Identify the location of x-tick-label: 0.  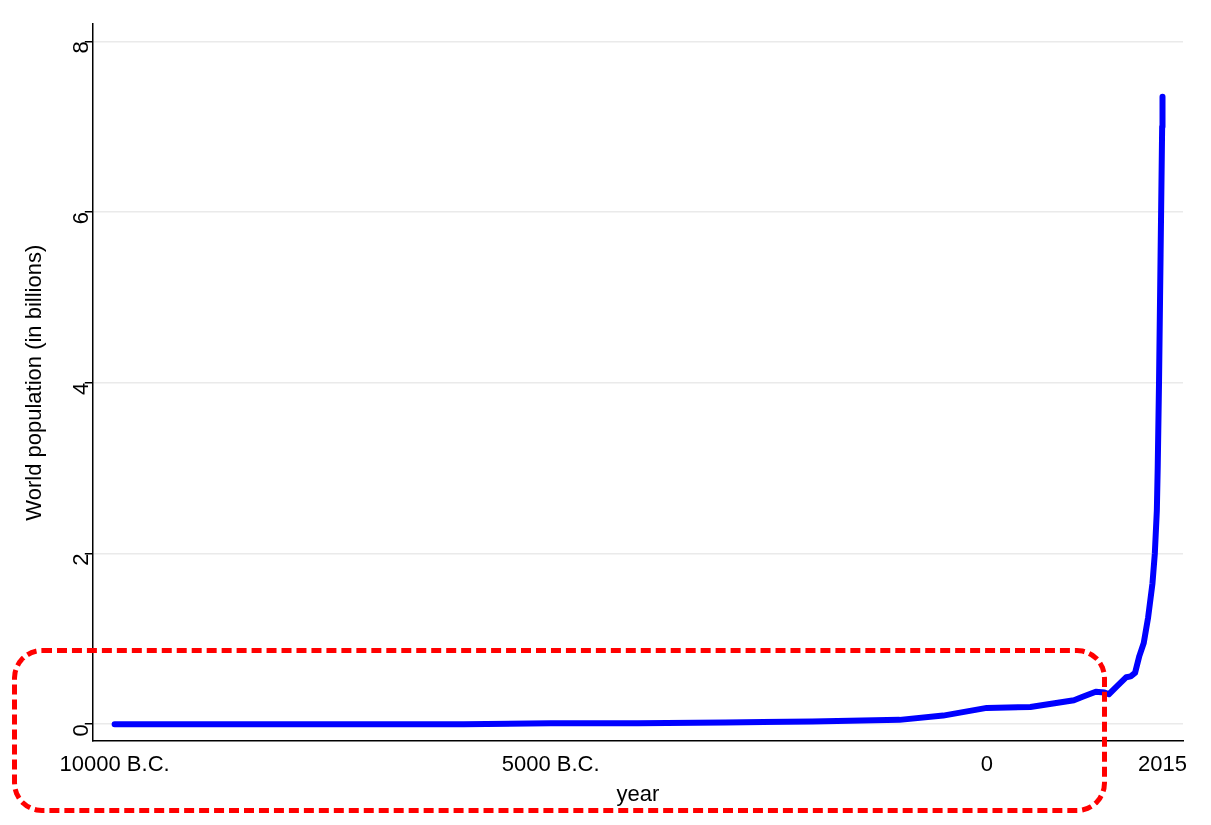
(986, 764).